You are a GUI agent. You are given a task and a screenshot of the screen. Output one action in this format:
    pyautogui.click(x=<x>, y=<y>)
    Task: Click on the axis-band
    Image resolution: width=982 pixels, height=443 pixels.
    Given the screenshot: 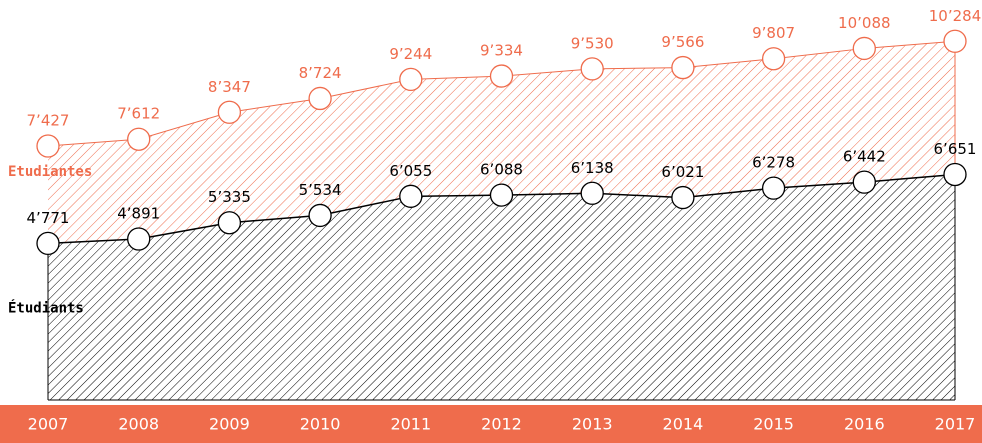 What is the action you would take?
    pyautogui.click(x=491, y=424)
    